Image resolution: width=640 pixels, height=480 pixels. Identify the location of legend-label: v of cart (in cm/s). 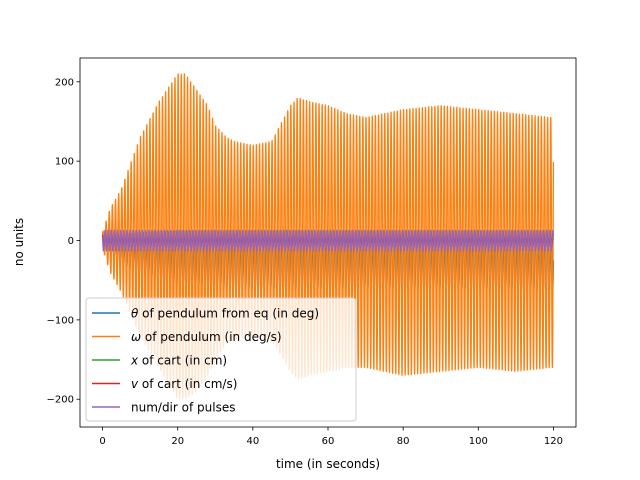
(184, 384).